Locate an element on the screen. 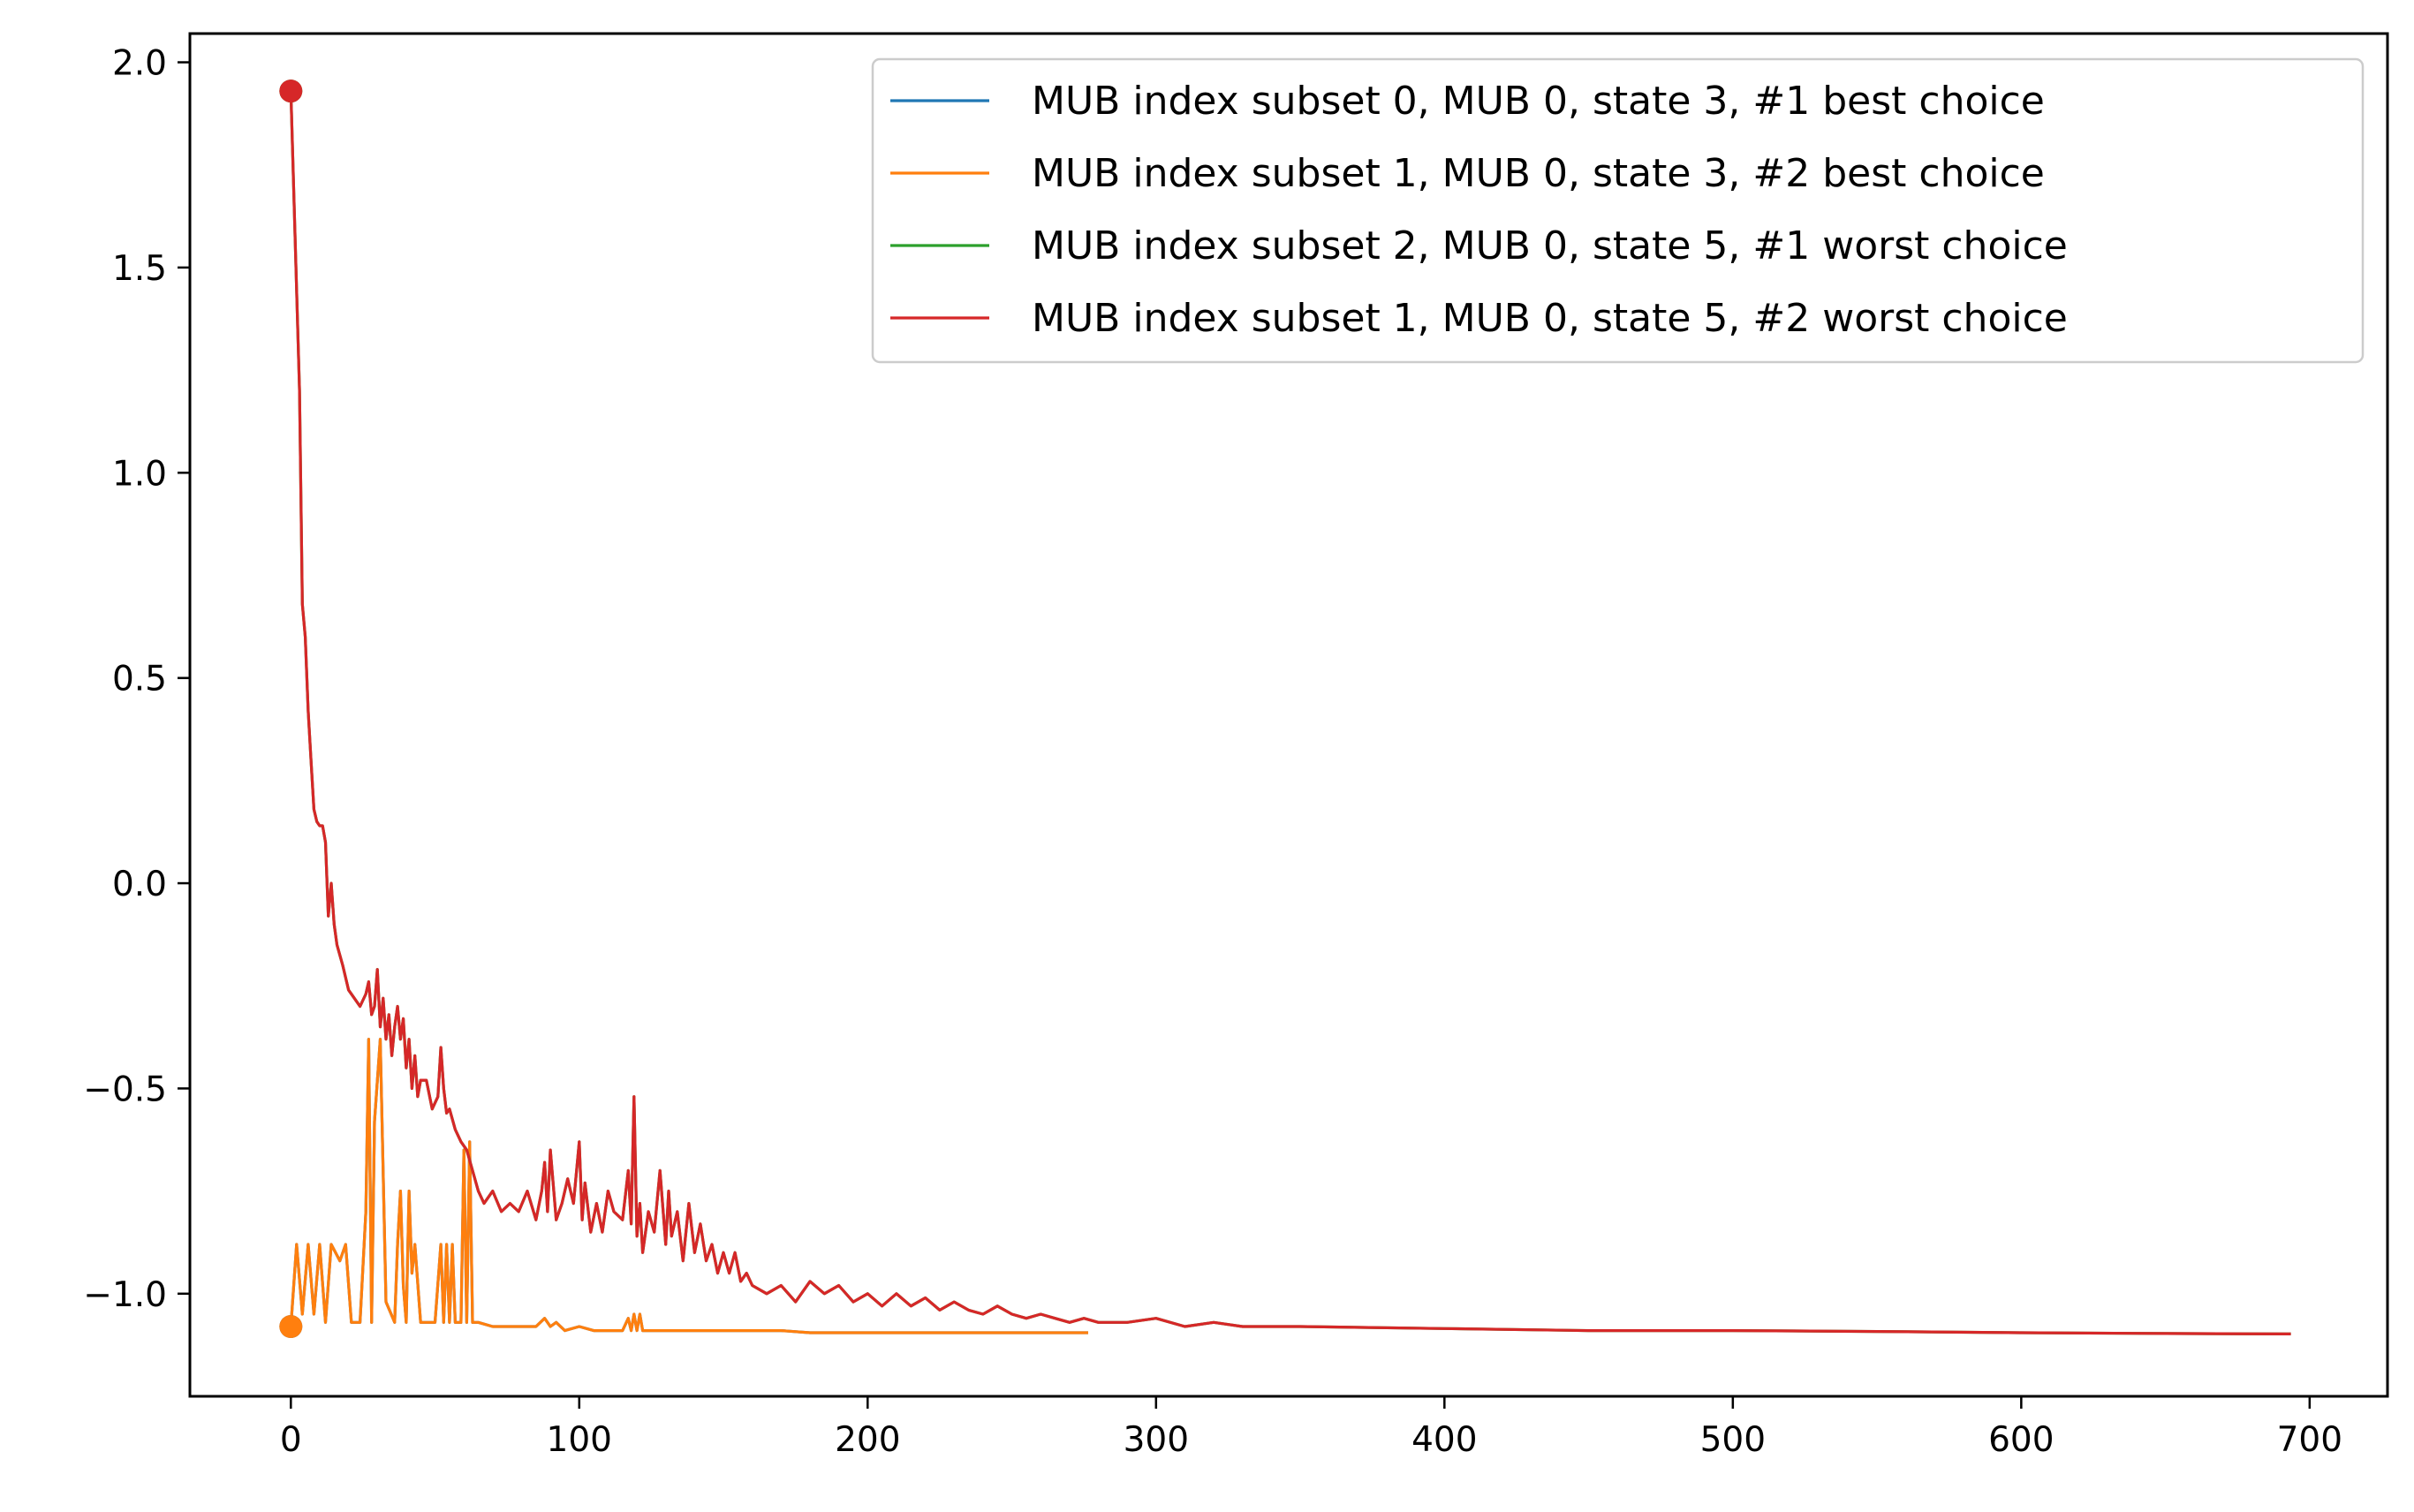 The image size is (2414, 1512). y-tick-label: 0.0 is located at coordinates (140, 885).